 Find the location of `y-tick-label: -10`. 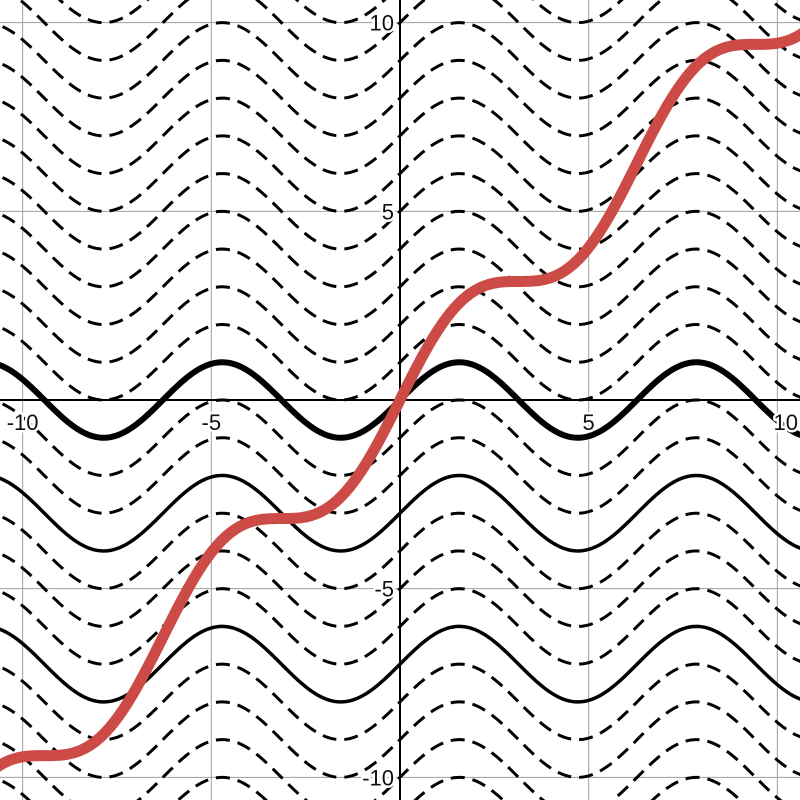

y-tick-label: -10 is located at coordinates (378, 777).